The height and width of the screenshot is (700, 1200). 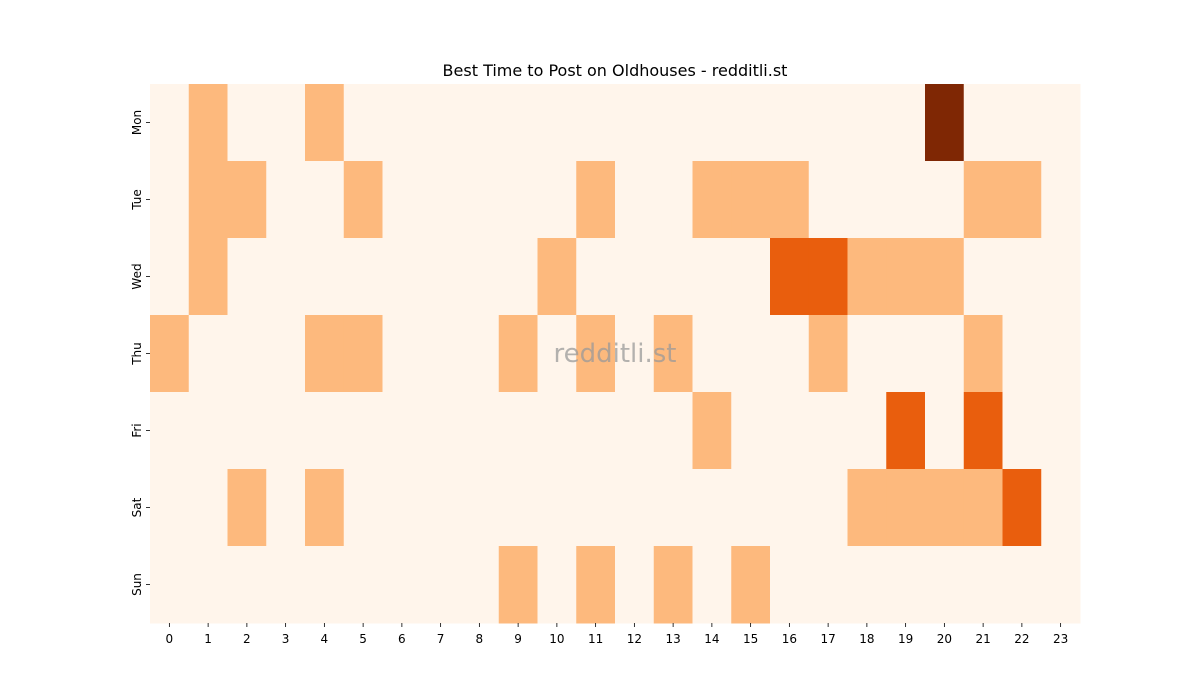 What do you see at coordinates (137, 276) in the screenshot?
I see `y-tick-label: Wed` at bounding box center [137, 276].